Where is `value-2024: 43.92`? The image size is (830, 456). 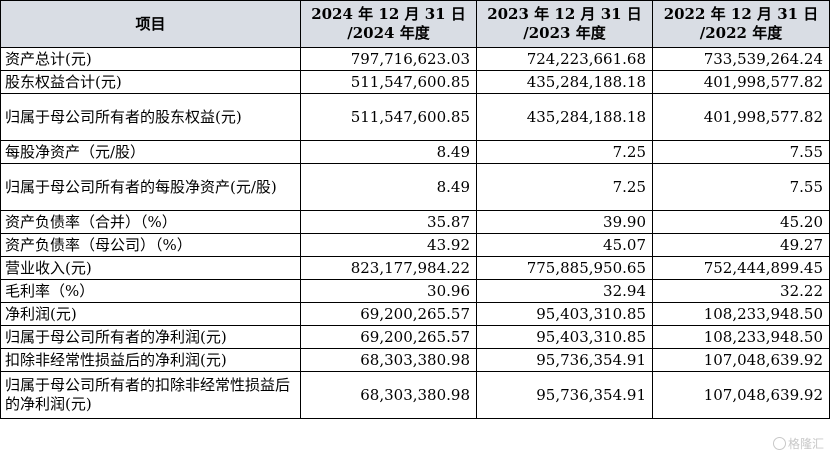
value-2024: 43.92 is located at coordinates (388, 245).